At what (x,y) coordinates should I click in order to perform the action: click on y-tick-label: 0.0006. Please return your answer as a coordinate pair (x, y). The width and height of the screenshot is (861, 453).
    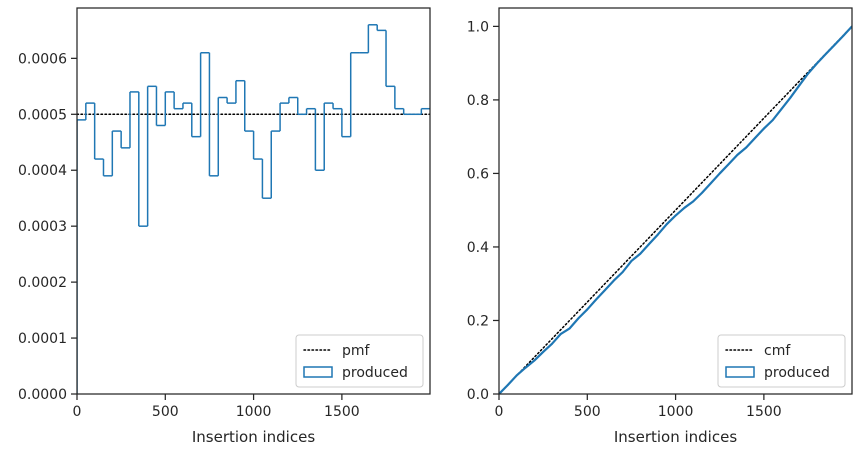
    Looking at the image, I should click on (42, 59).